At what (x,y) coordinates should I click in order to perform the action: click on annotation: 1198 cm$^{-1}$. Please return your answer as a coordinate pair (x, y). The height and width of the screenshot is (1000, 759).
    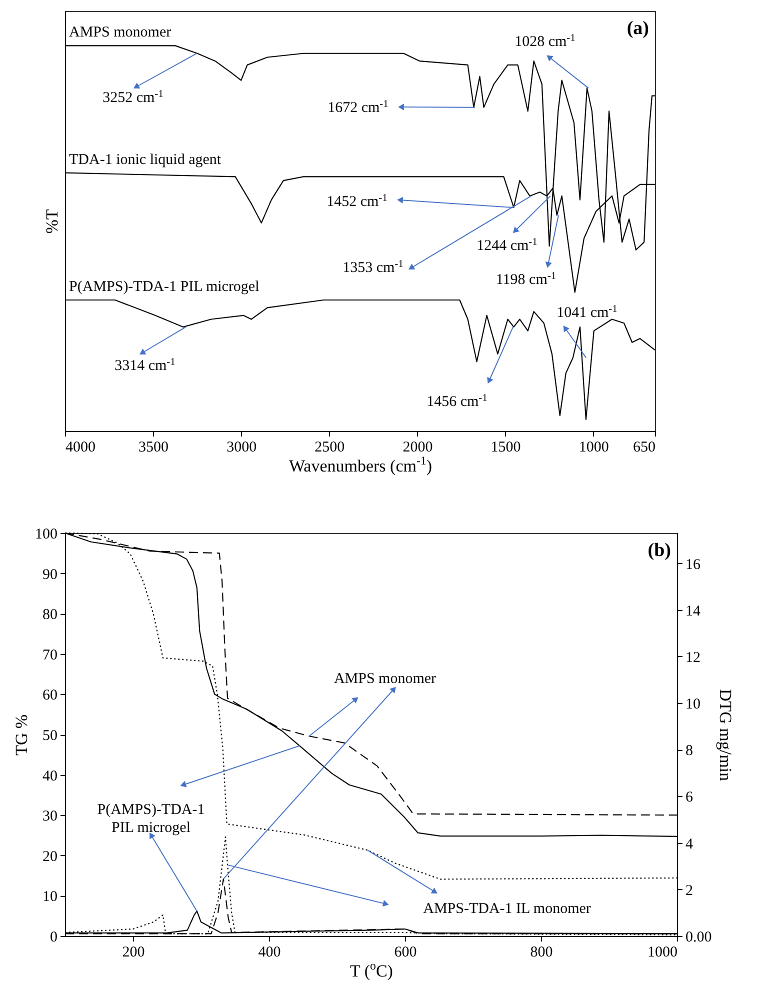
    Looking at the image, I should click on (526, 279).